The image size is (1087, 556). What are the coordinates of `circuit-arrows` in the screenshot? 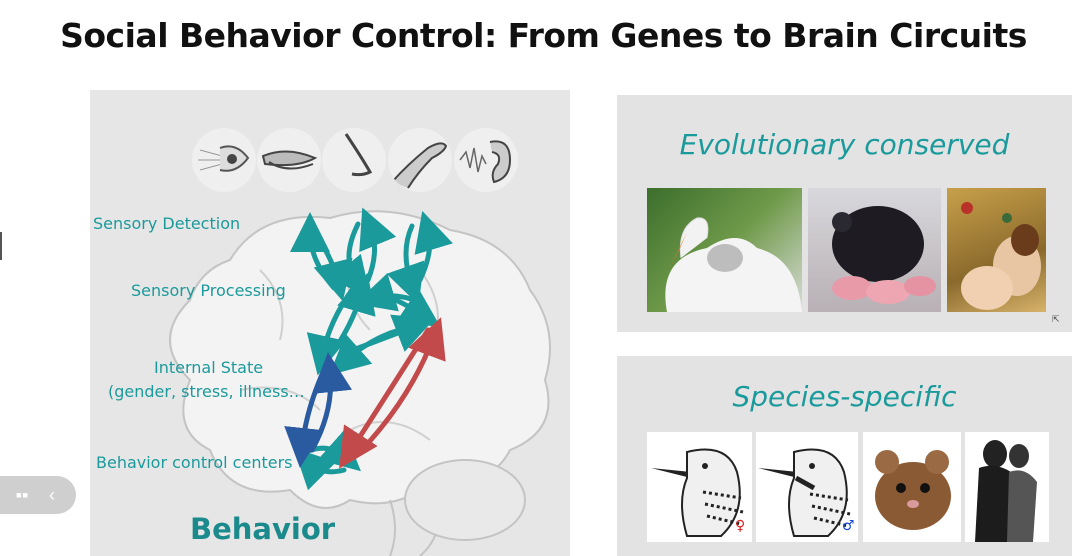 It's located at (368, 349).